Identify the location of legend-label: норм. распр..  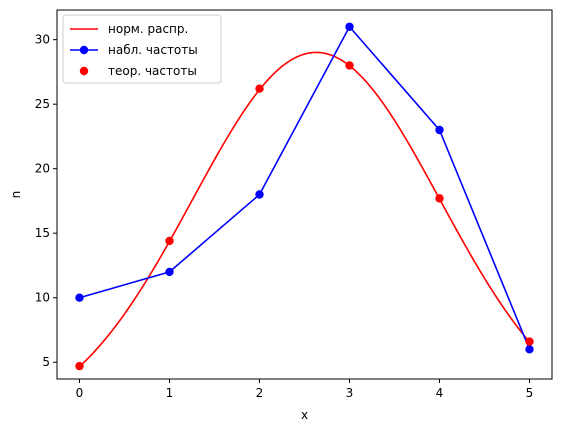
(148, 29).